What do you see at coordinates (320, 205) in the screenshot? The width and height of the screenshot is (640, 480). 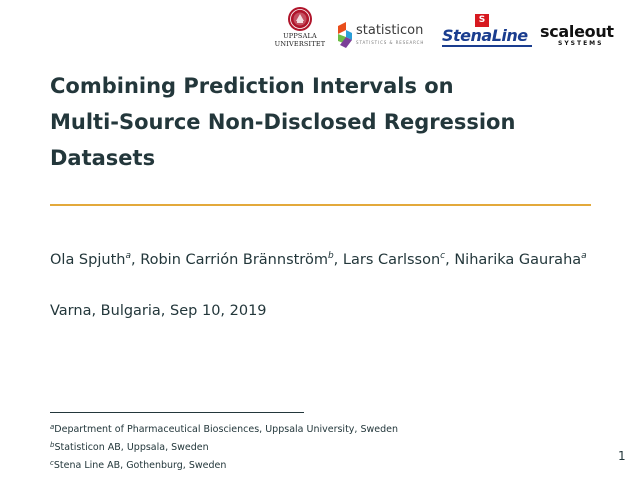 I see `title-divider` at bounding box center [320, 205].